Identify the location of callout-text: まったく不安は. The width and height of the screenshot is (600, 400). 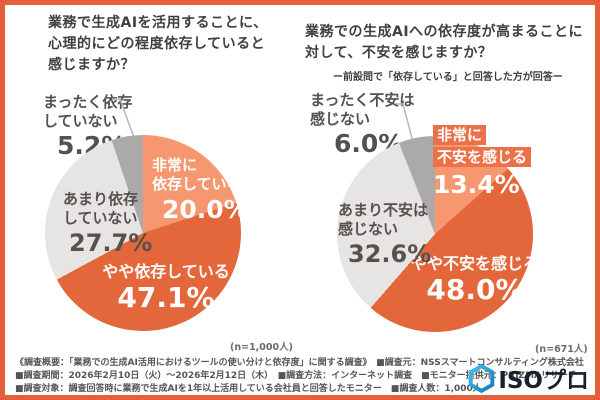
(362, 100).